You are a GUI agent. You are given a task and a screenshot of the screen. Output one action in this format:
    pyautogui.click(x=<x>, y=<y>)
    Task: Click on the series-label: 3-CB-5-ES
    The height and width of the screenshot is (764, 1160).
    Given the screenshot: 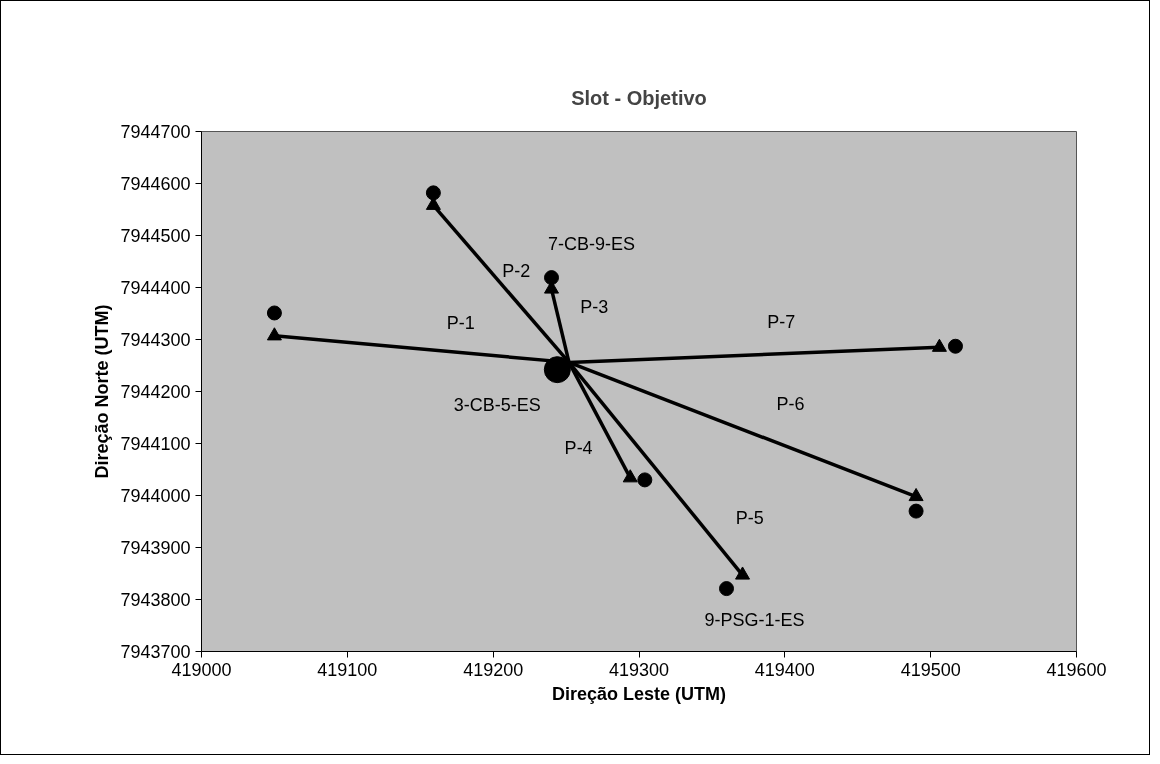 What is the action you would take?
    pyautogui.click(x=497, y=404)
    